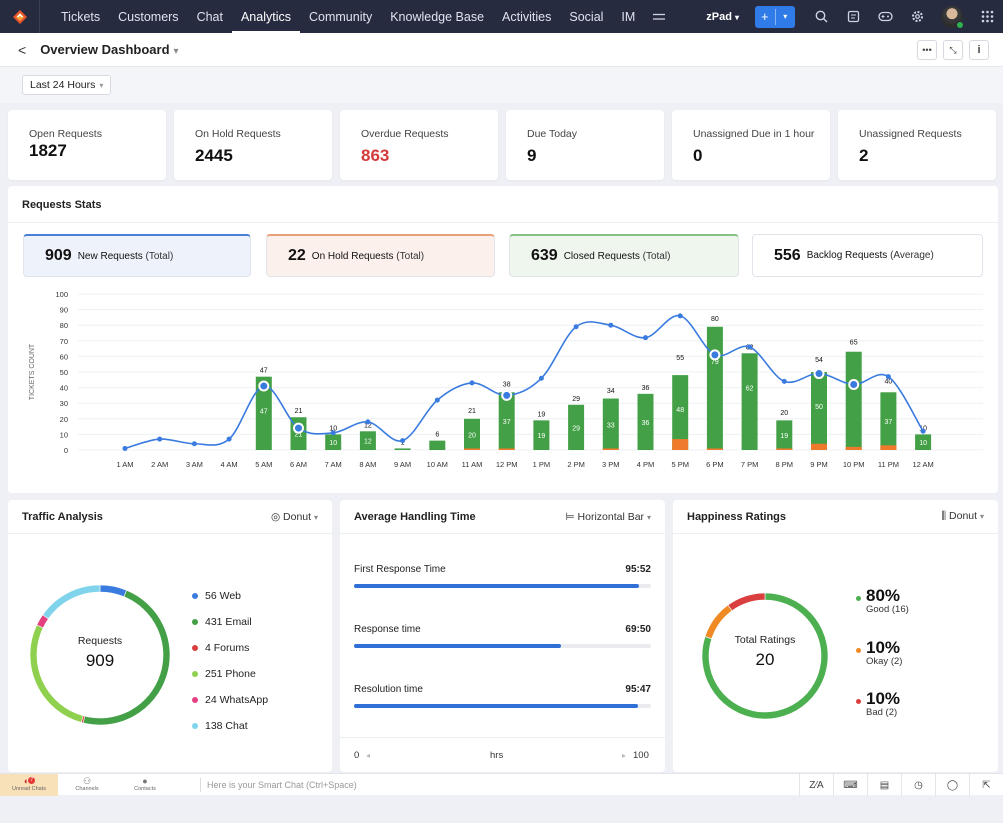 The width and height of the screenshot is (1003, 823). I want to click on rating-dot, so click(858, 598).